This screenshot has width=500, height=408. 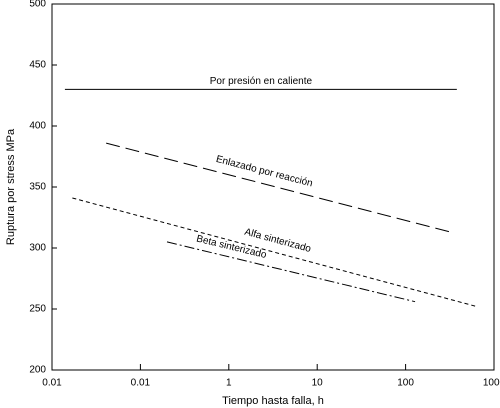 I want to click on y-axis-title: Ruptura por stress MPa, so click(x=11, y=186).